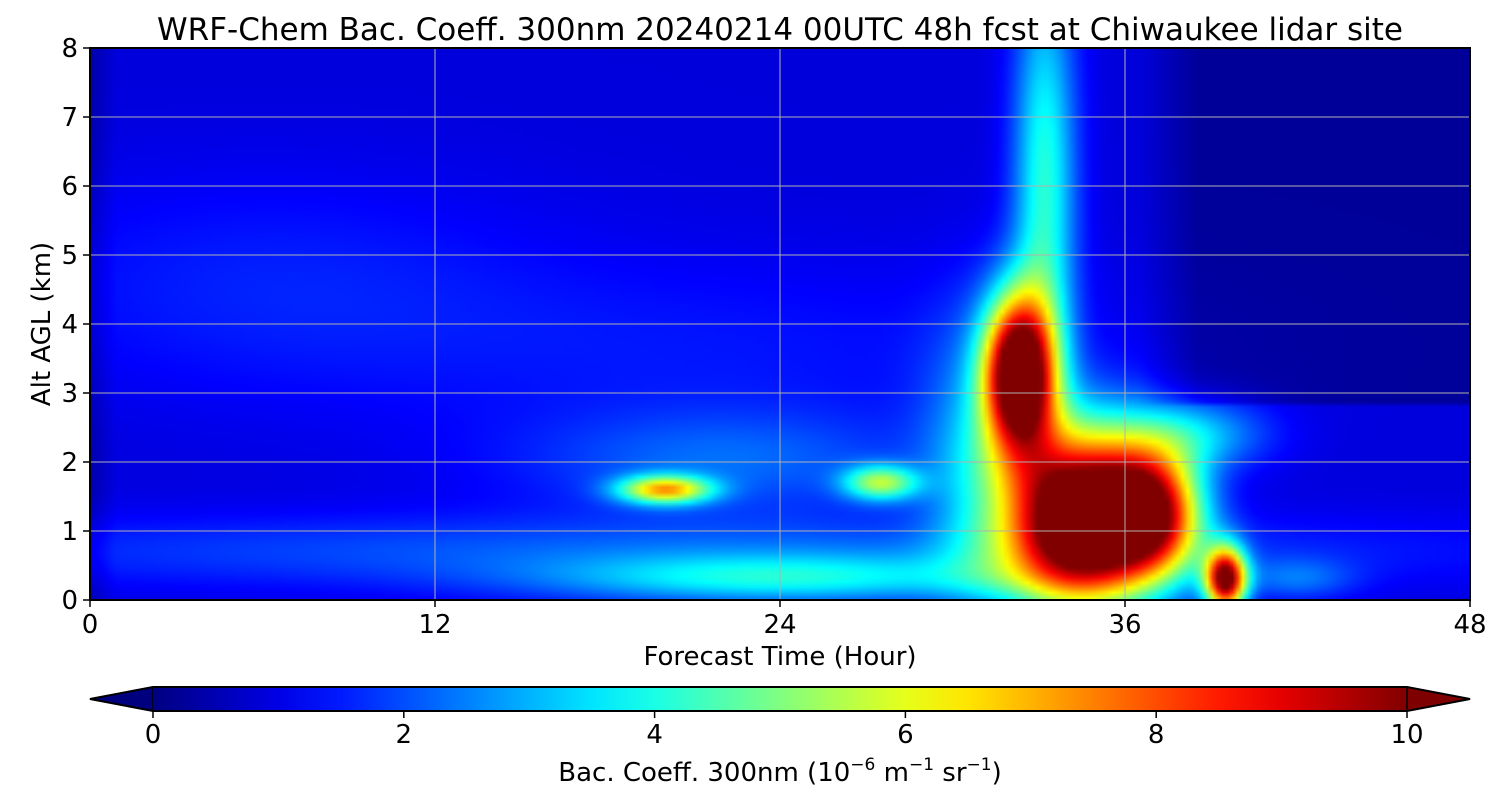 The image size is (1500, 804). I want to click on y-tick-label: 1, so click(69, 532).